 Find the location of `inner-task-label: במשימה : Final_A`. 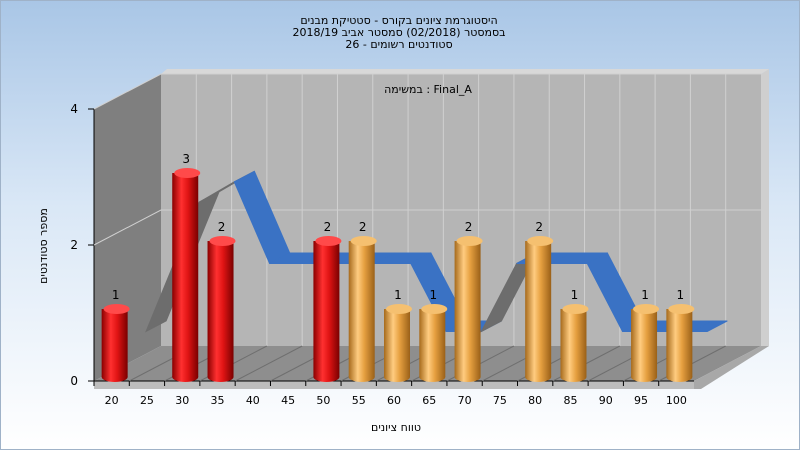

inner-task-label: במשימה : Final_A is located at coordinates (428, 89).